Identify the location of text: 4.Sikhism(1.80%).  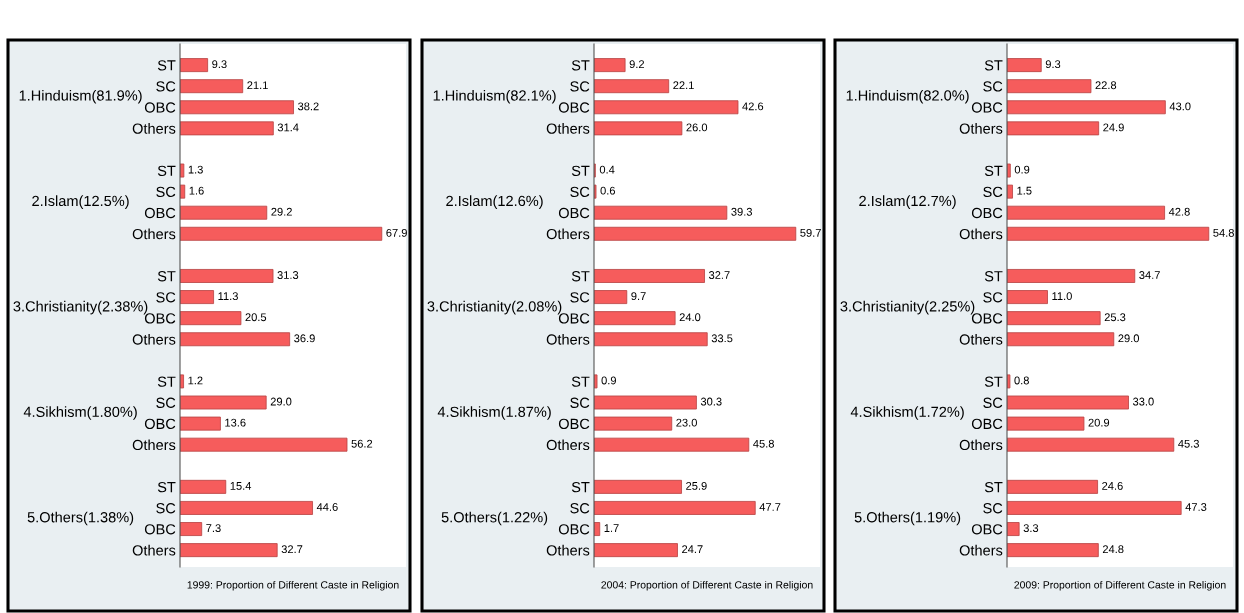
(80, 413).